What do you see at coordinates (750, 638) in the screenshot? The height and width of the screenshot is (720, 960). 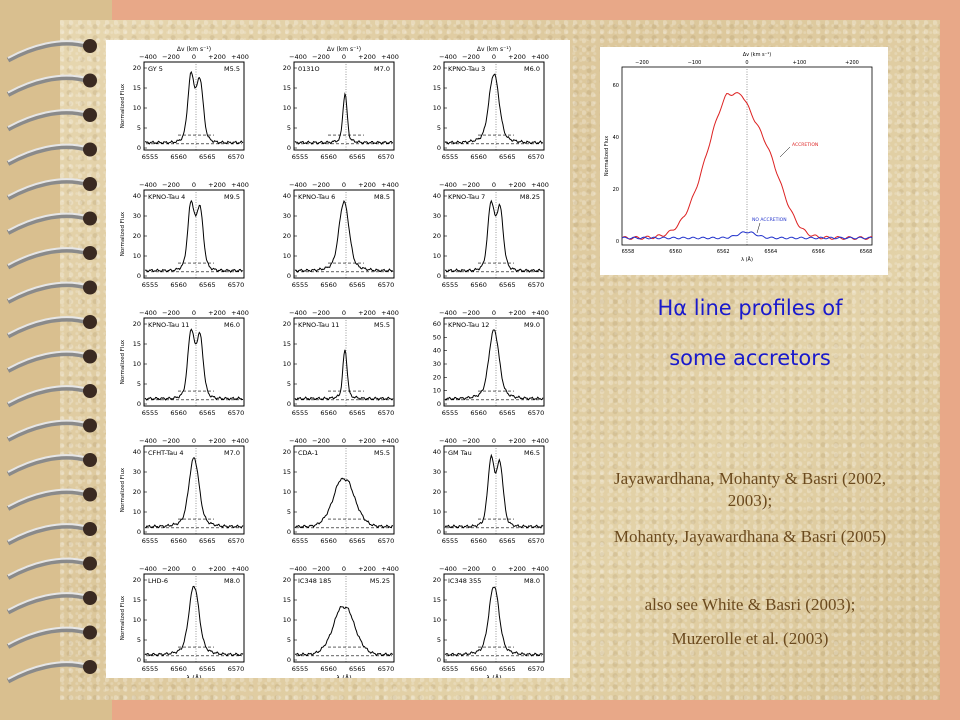 I see `citation-4: Muzerolle et al. (2003)` at bounding box center [750, 638].